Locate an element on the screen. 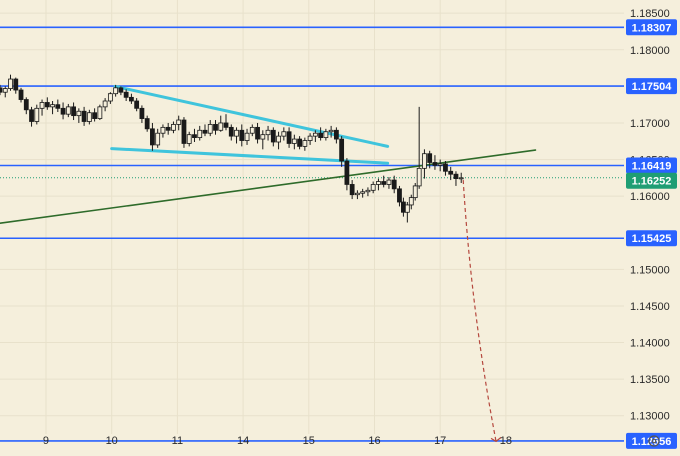  x-tick-label: 17 is located at coordinates (440, 441).